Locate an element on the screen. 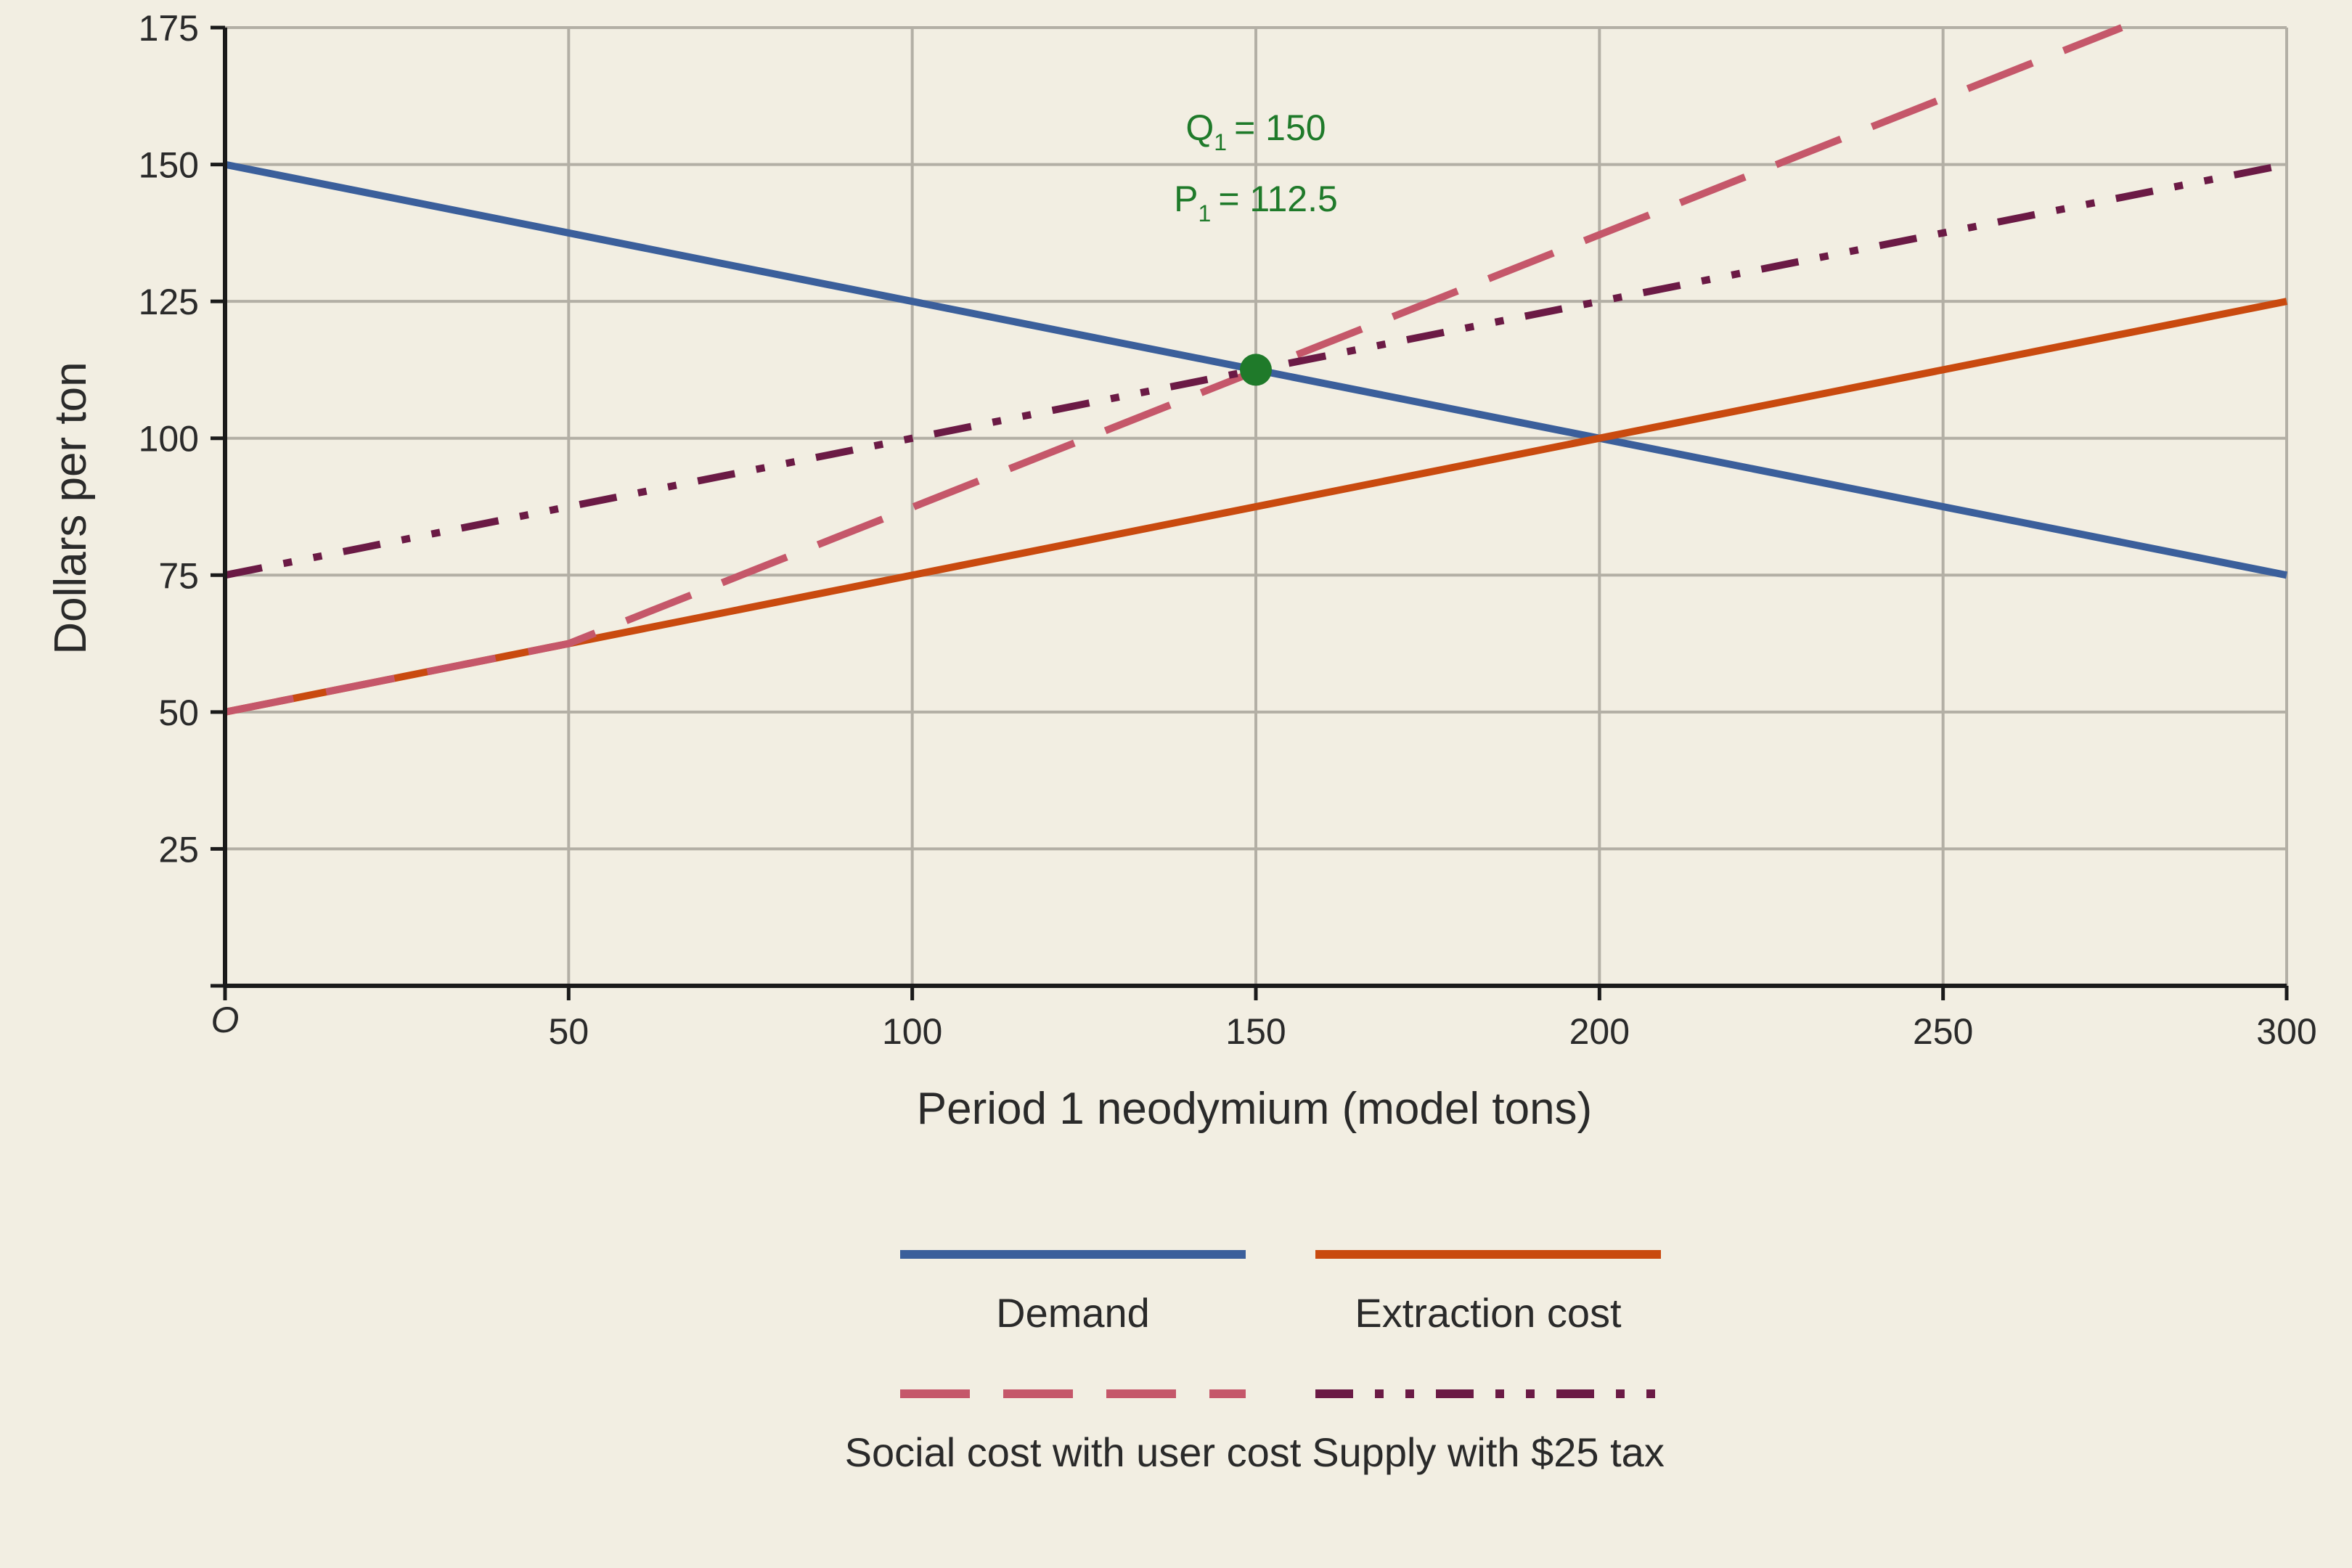 This screenshot has width=2352, height=1568. price-annotation: P1 = 112.5 is located at coordinates (1256, 203).